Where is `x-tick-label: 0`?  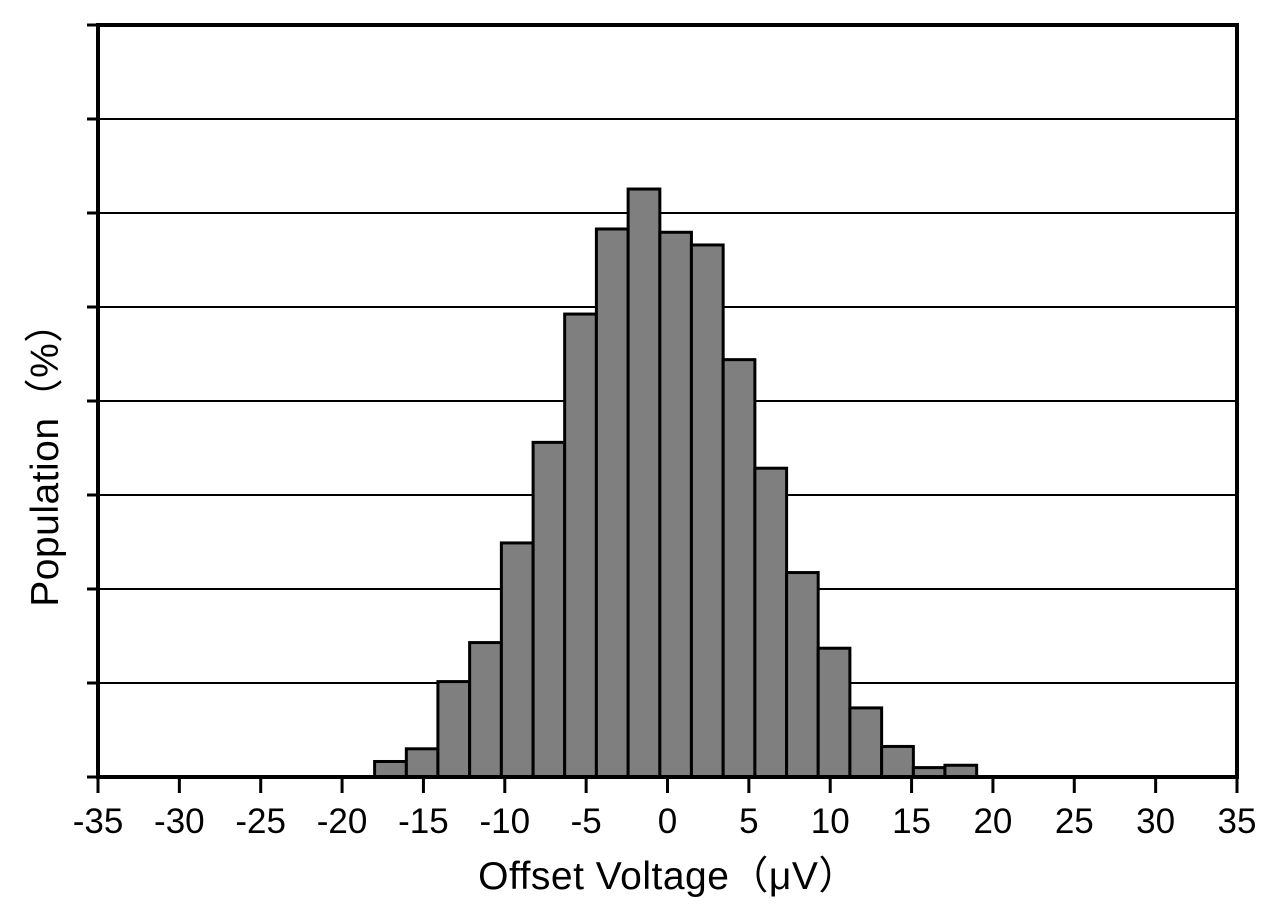 x-tick-label: 0 is located at coordinates (667, 821).